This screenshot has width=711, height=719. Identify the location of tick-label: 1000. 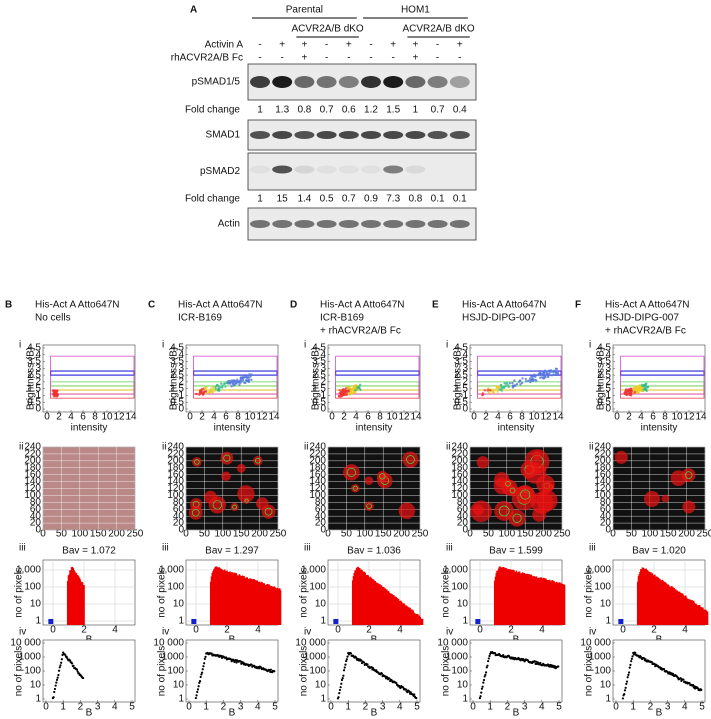
(600, 657).